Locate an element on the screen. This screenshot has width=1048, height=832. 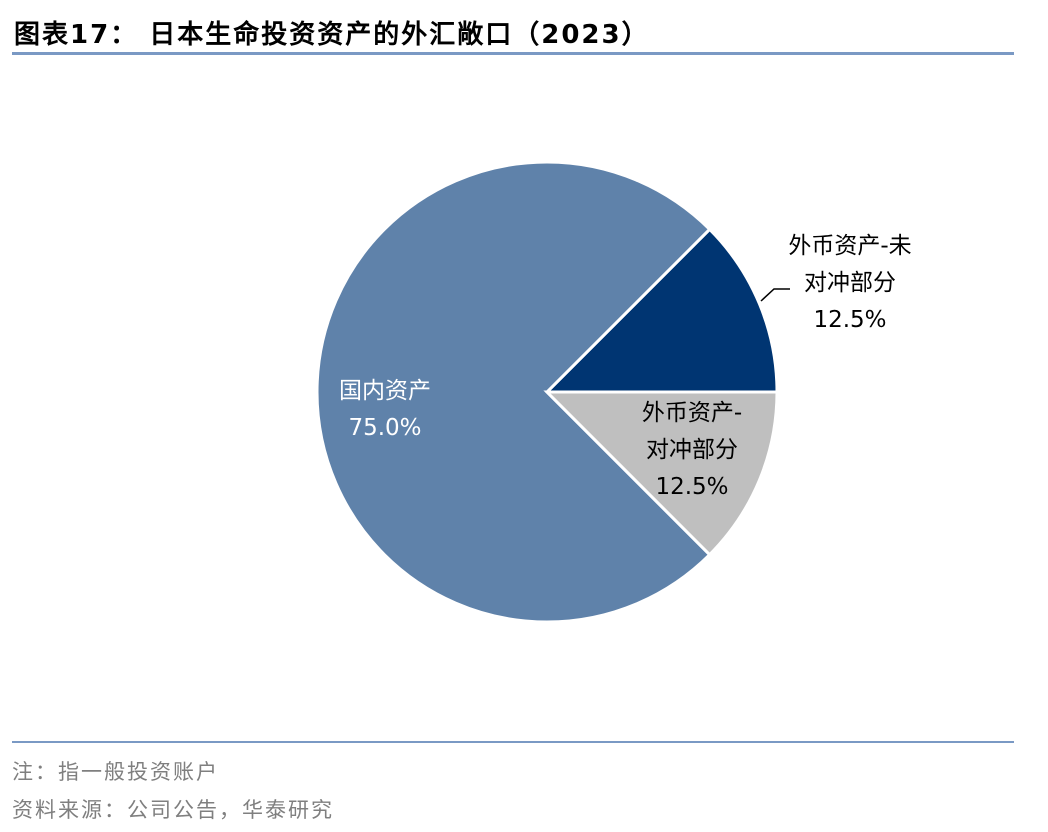
slice-label-1: 国内资产 is located at coordinates (385, 391).